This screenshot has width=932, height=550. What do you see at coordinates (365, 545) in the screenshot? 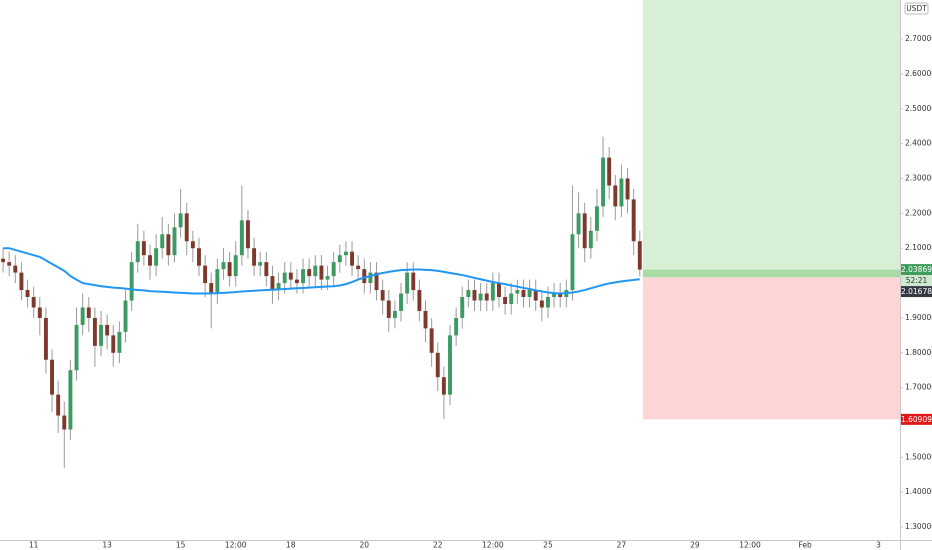
I see `x-tick-label: 20` at bounding box center [365, 545].